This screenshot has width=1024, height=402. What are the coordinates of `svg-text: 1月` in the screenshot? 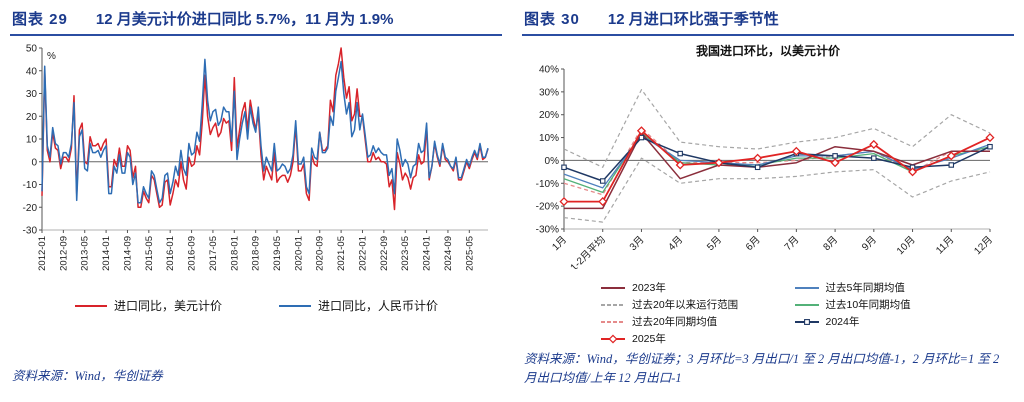 It's located at (559, 243).